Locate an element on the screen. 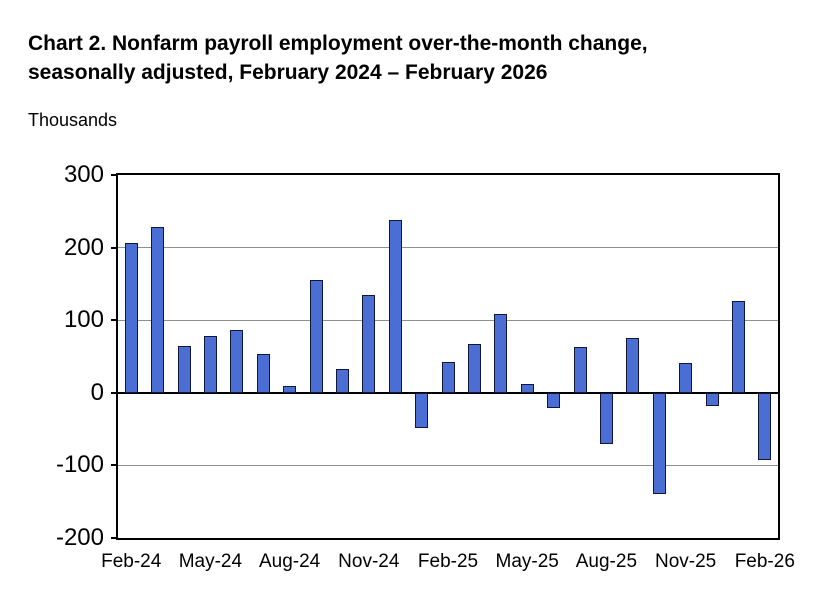 The image size is (836, 616). x-tick-label: Nov-24 is located at coordinates (369, 561).